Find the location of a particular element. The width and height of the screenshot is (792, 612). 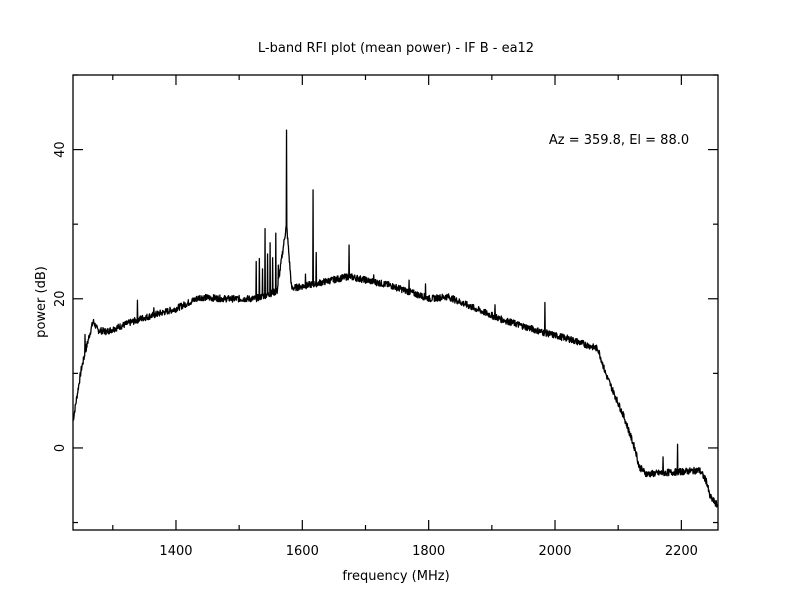

az-el-annotation: Az = 359.8, El = 88.0 is located at coordinates (619, 140).